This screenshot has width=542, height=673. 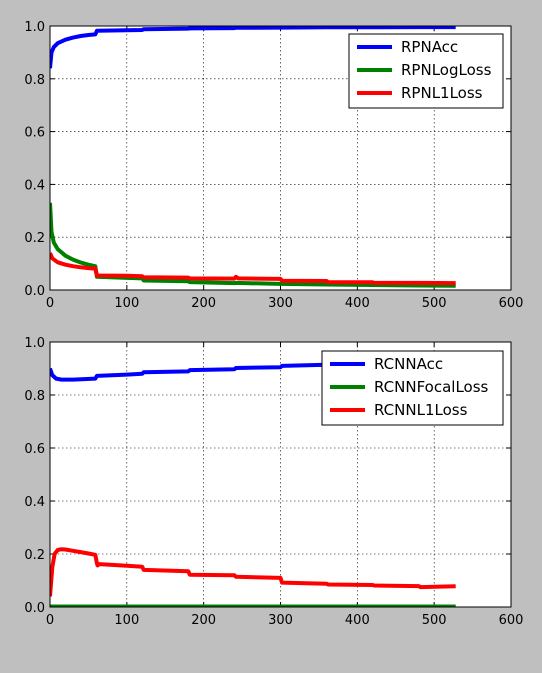 I want to click on legend-label: RCNNL1Loss, so click(x=421, y=410).